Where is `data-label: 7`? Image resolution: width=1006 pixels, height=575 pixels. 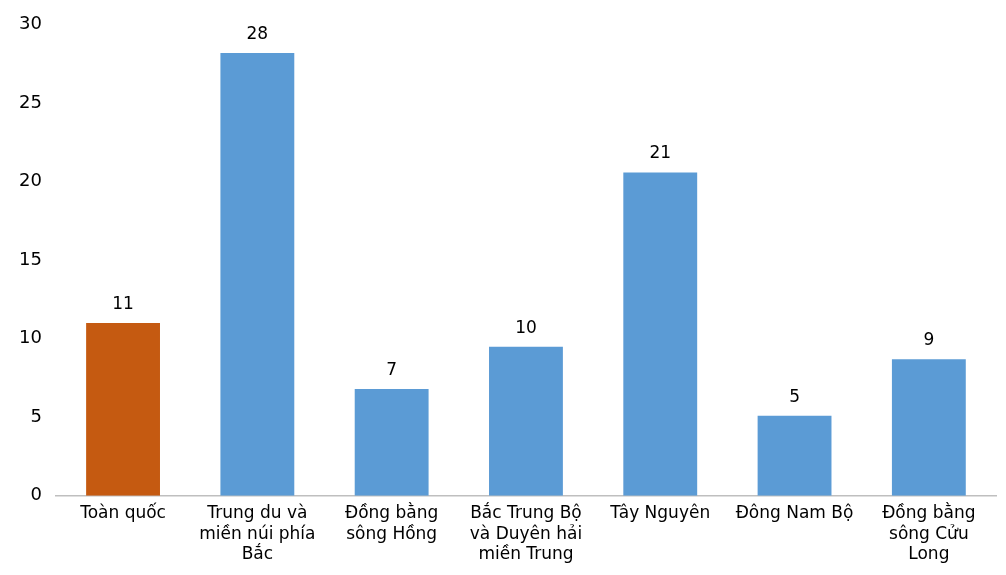 data-label: 7 is located at coordinates (392, 368).